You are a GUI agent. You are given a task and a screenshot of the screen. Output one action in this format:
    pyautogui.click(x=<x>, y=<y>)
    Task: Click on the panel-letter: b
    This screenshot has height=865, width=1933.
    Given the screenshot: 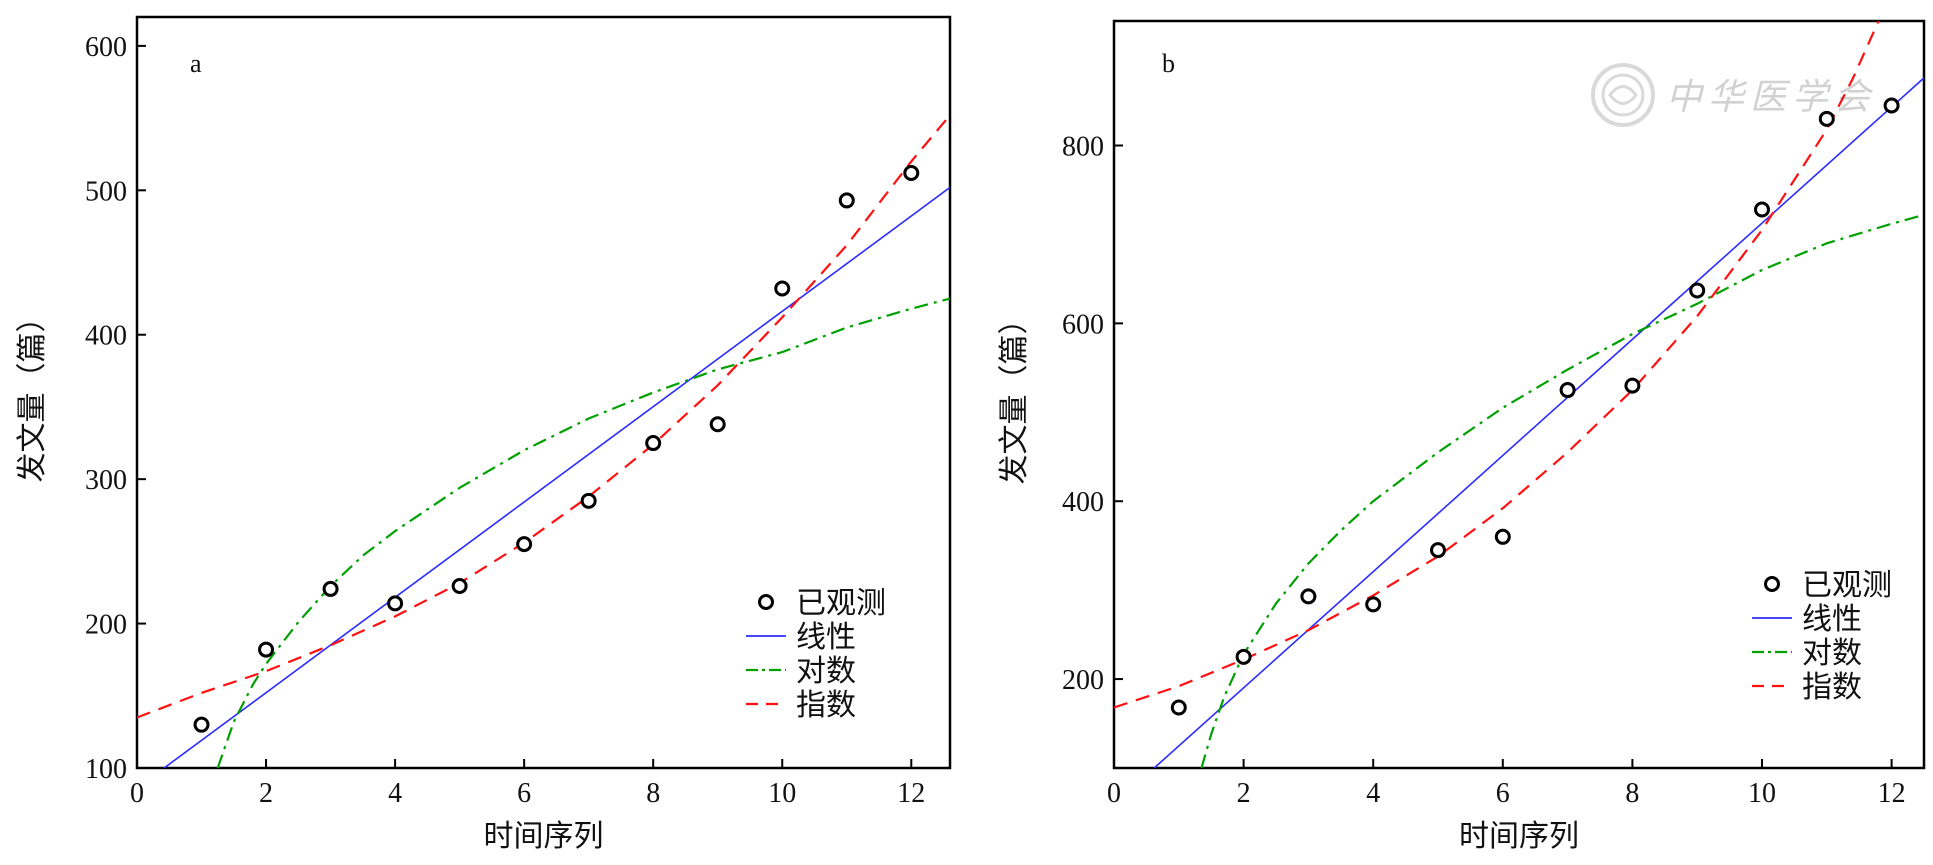 What is the action you would take?
    pyautogui.click(x=1168, y=63)
    